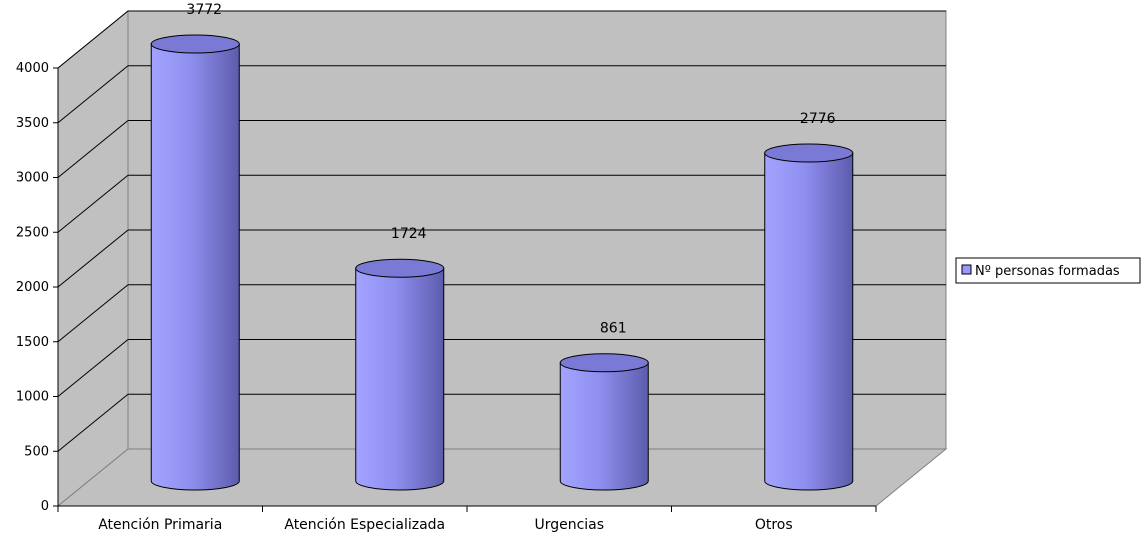  What do you see at coordinates (613, 329) in the screenshot?
I see `data-label: 861` at bounding box center [613, 329].